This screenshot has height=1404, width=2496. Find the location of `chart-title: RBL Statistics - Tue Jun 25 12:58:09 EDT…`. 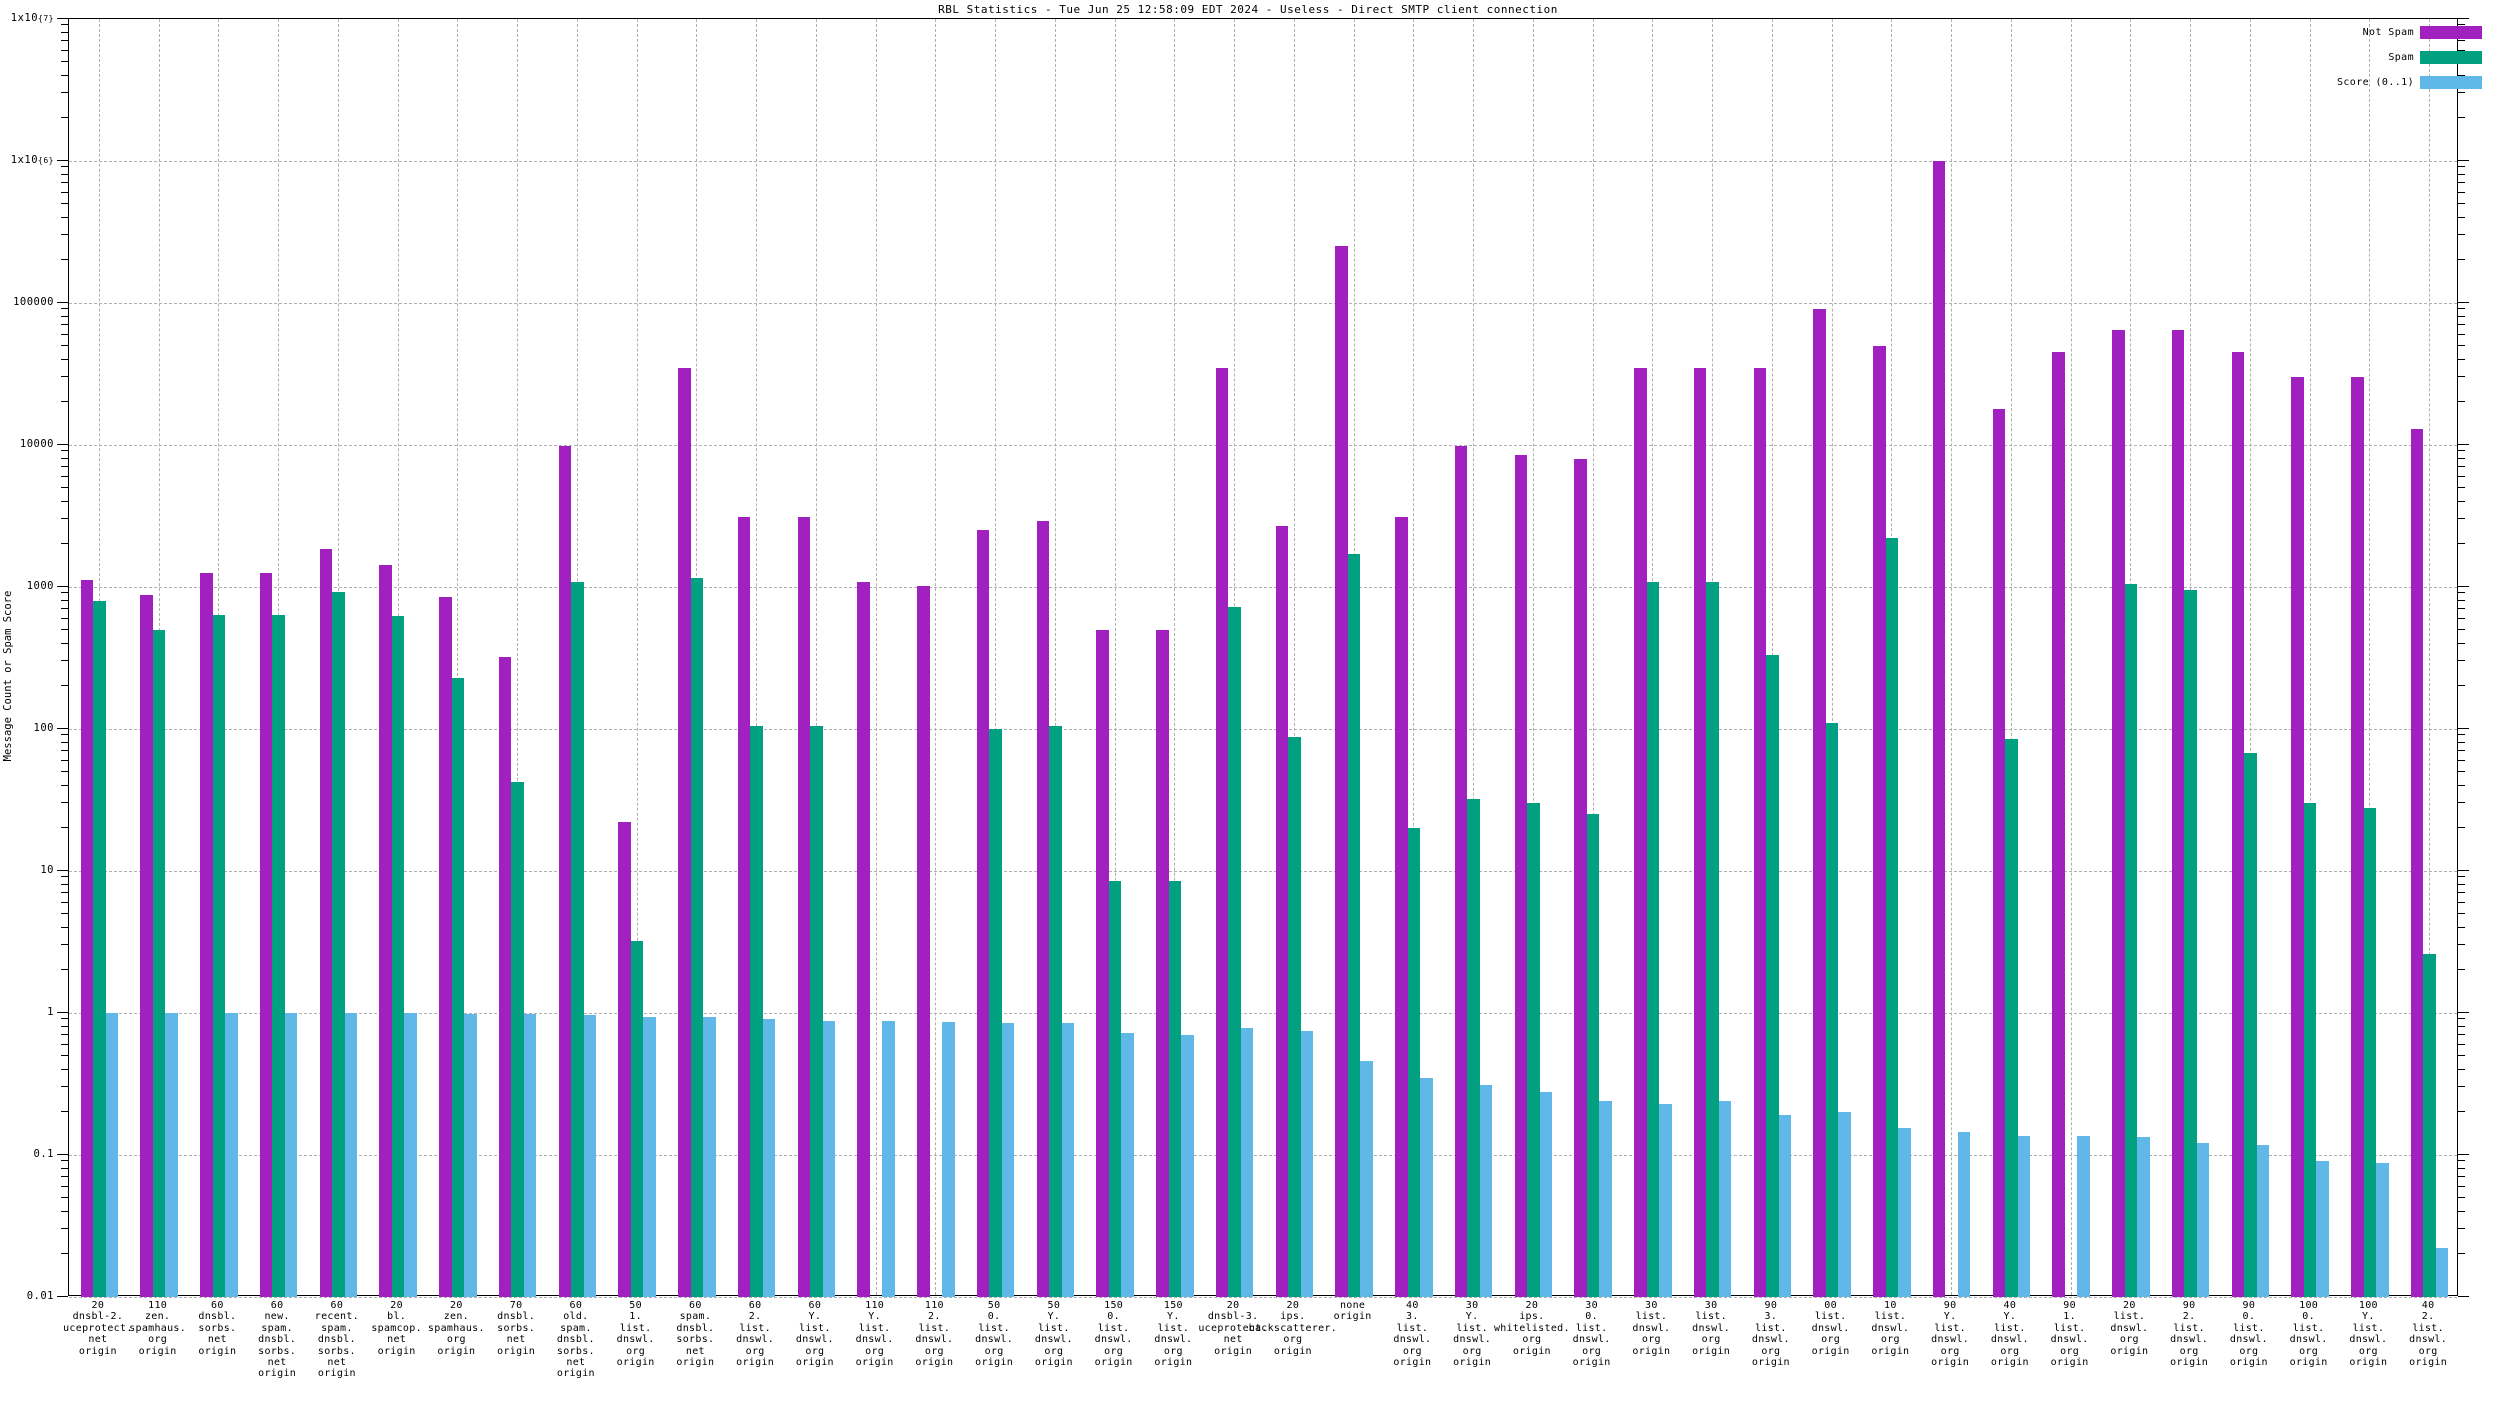

chart-title: RBL Statistics - Tue Jun 25 12:58:09 EDT… is located at coordinates (1248, 9).